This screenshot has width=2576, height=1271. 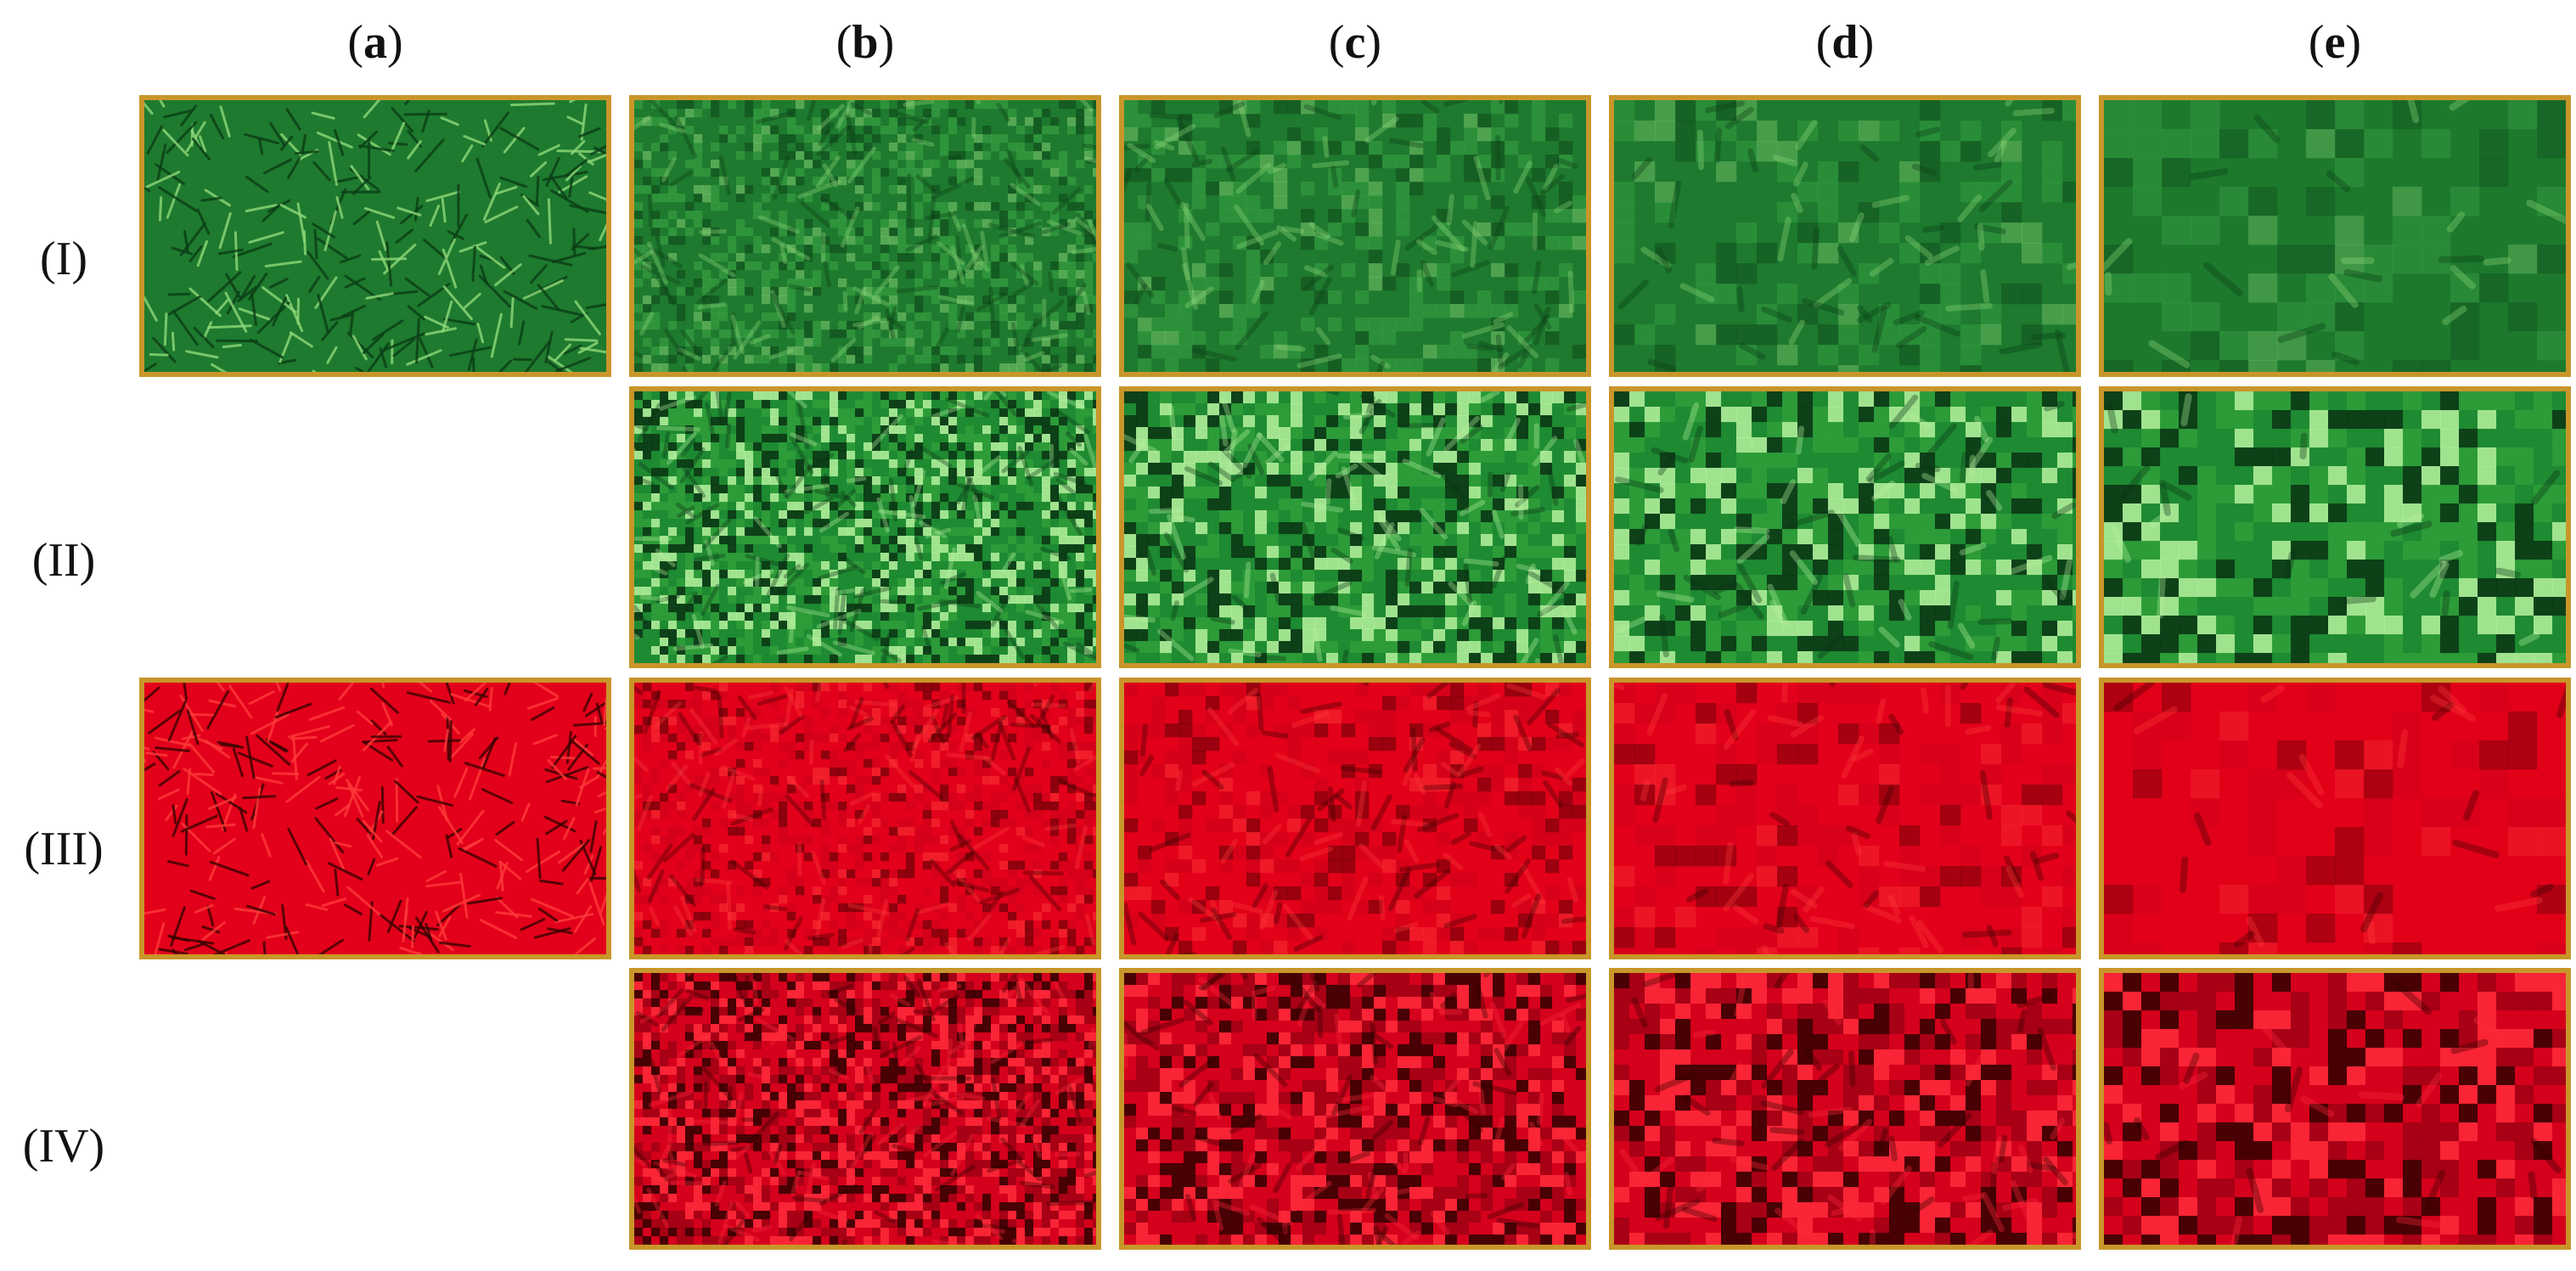 I want to click on column-label-c: (c), so click(x=1355, y=42).